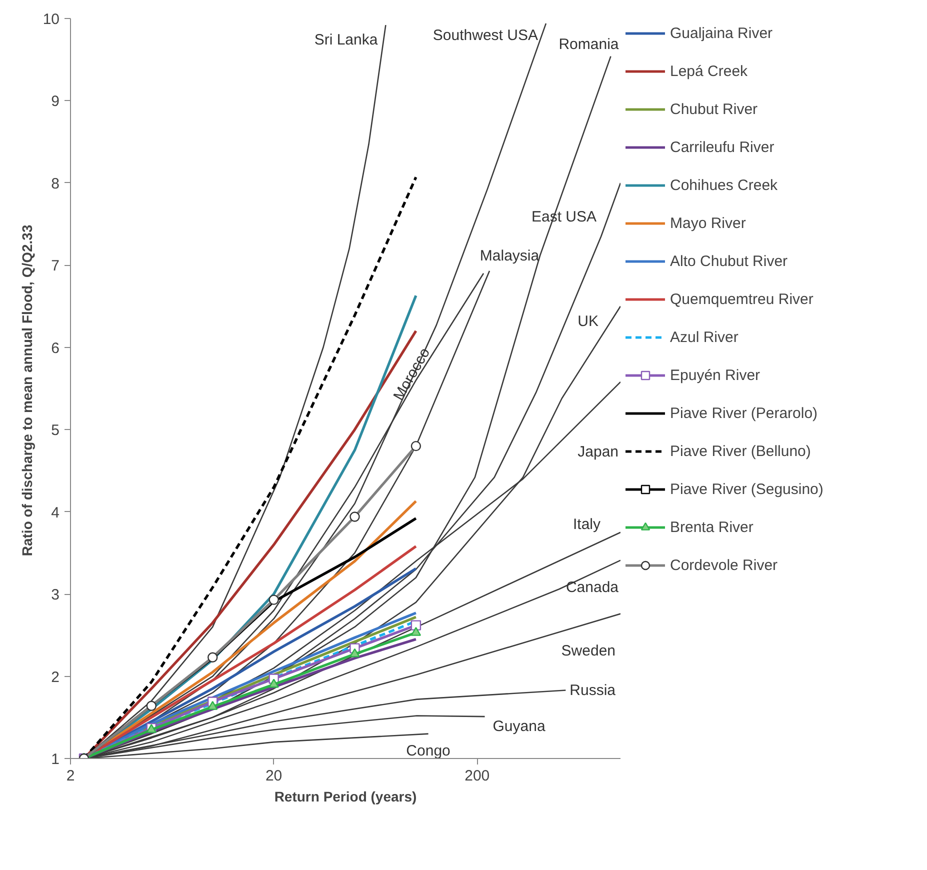 This screenshot has width=927, height=870. Describe the element at coordinates (346, 40) in the screenshot. I see `series-label: Sri Lanka` at that location.